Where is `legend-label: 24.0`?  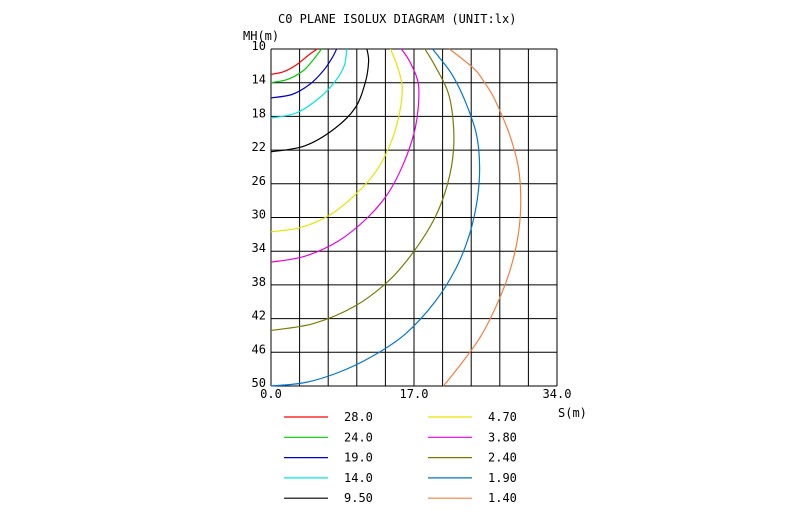
legend-label: 24.0 is located at coordinates (358, 437).